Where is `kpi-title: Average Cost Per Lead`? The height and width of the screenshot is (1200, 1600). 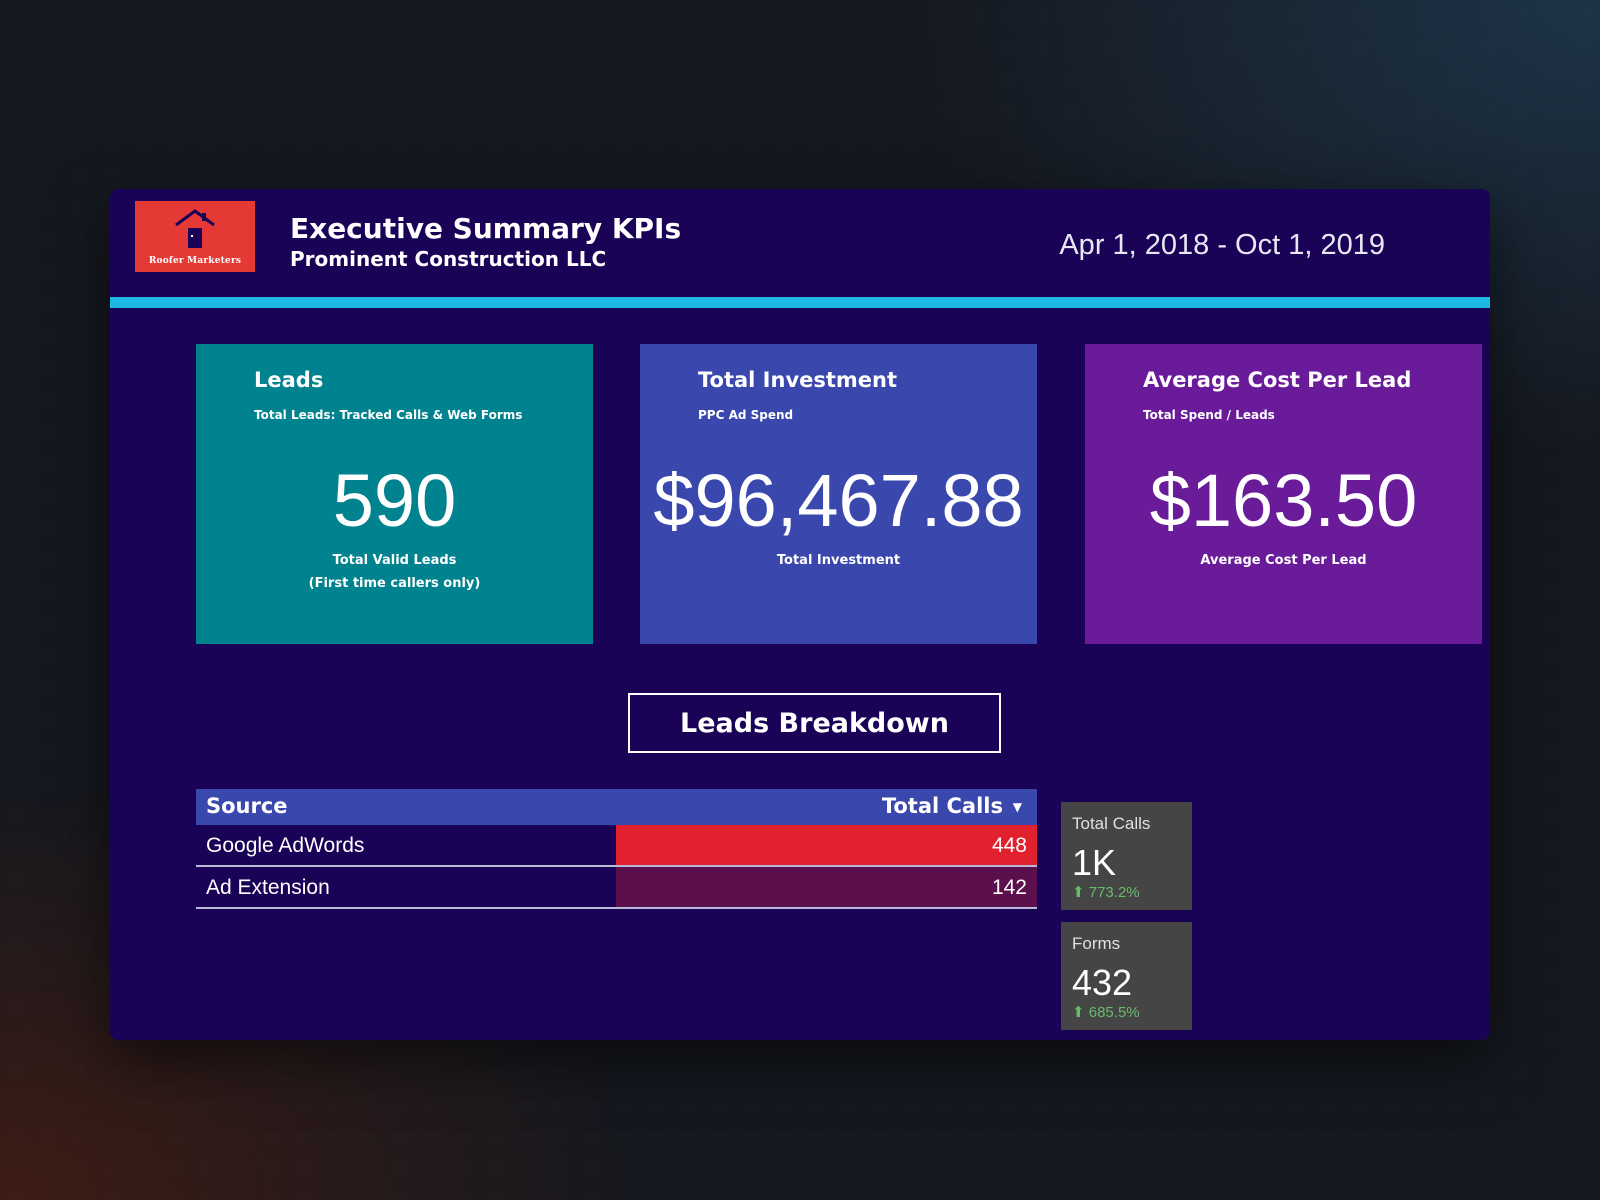
kpi-title: Average Cost Per Lead is located at coordinates (1277, 380).